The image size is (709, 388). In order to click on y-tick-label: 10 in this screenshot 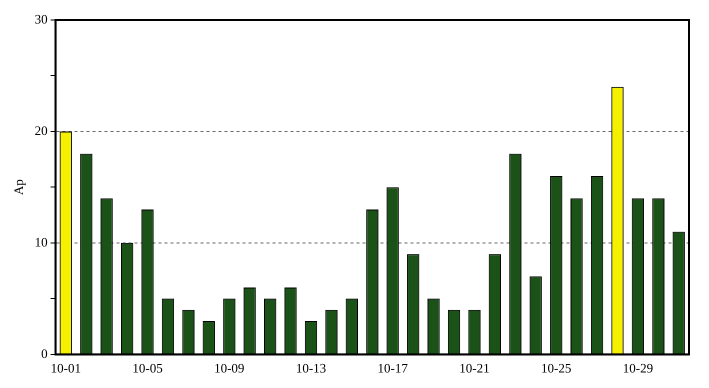, I will do `click(41, 242)`.